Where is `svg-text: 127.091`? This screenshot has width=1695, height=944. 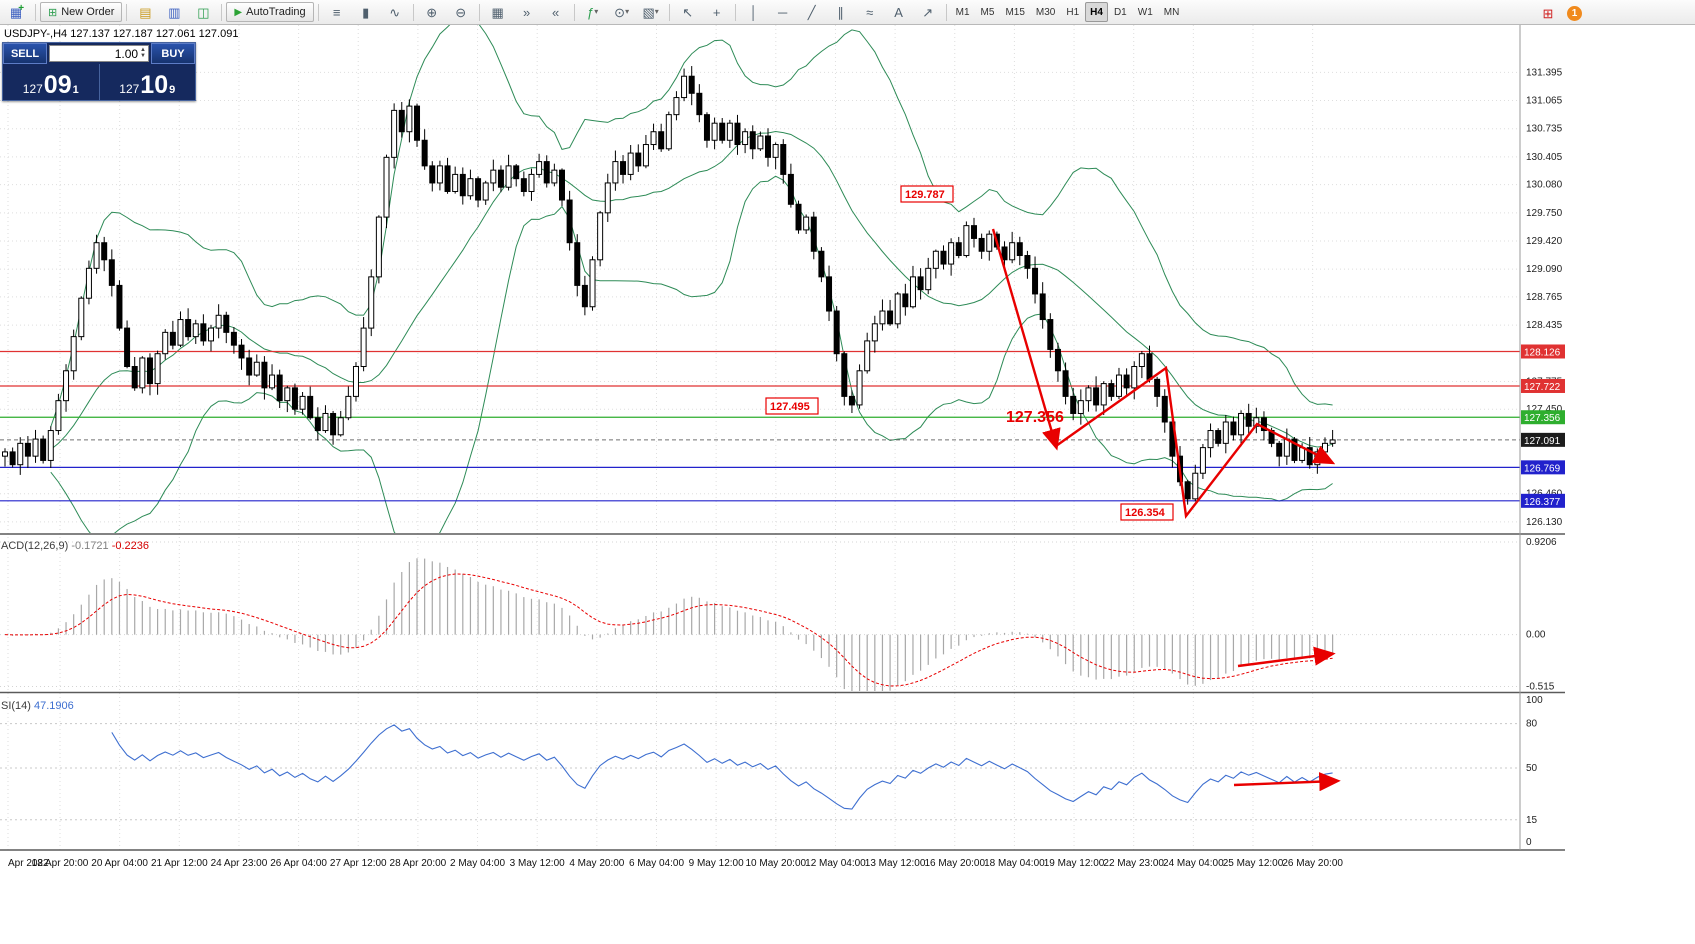 svg-text: 127.091 is located at coordinates (1542, 441).